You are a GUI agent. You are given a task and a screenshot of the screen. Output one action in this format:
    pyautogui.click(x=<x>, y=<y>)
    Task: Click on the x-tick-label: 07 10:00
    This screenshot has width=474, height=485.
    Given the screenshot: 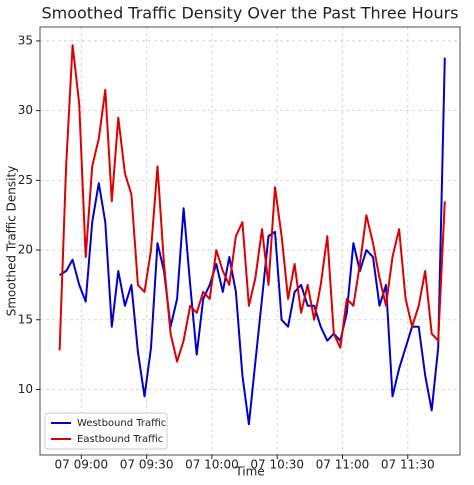 What is the action you would take?
    pyautogui.click(x=212, y=465)
    